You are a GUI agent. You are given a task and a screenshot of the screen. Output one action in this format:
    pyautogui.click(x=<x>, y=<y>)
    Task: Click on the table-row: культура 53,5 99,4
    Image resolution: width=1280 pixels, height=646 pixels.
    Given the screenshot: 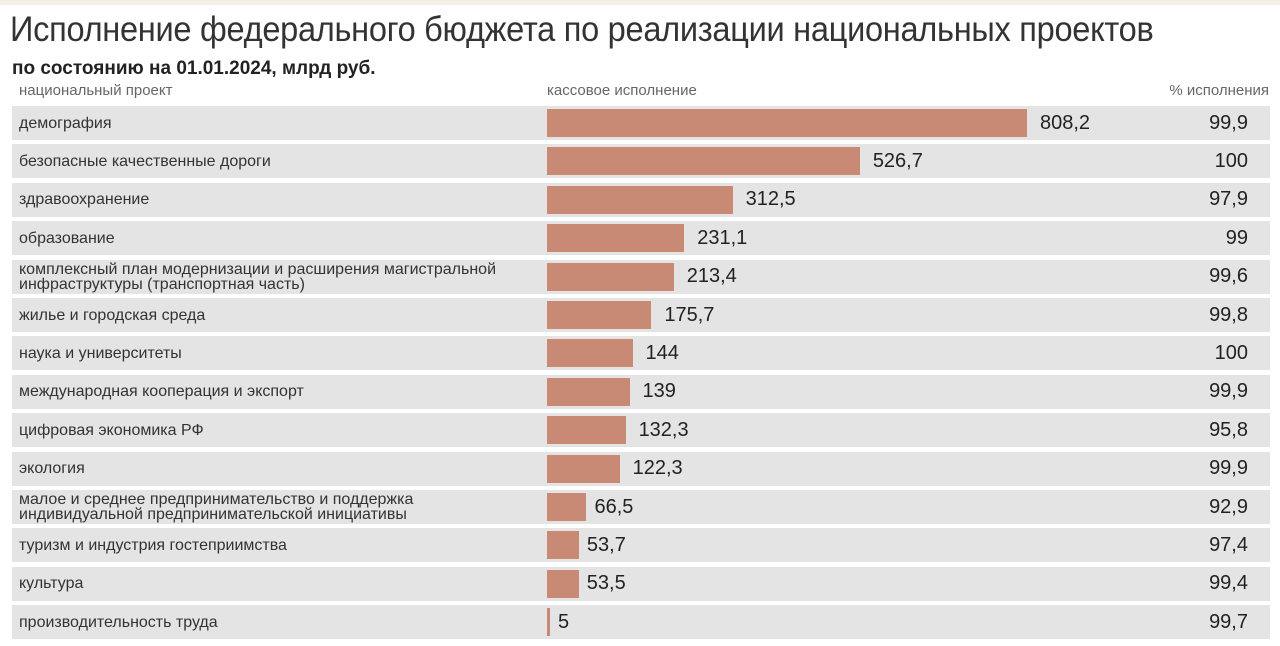 What is the action you would take?
    pyautogui.click(x=641, y=583)
    